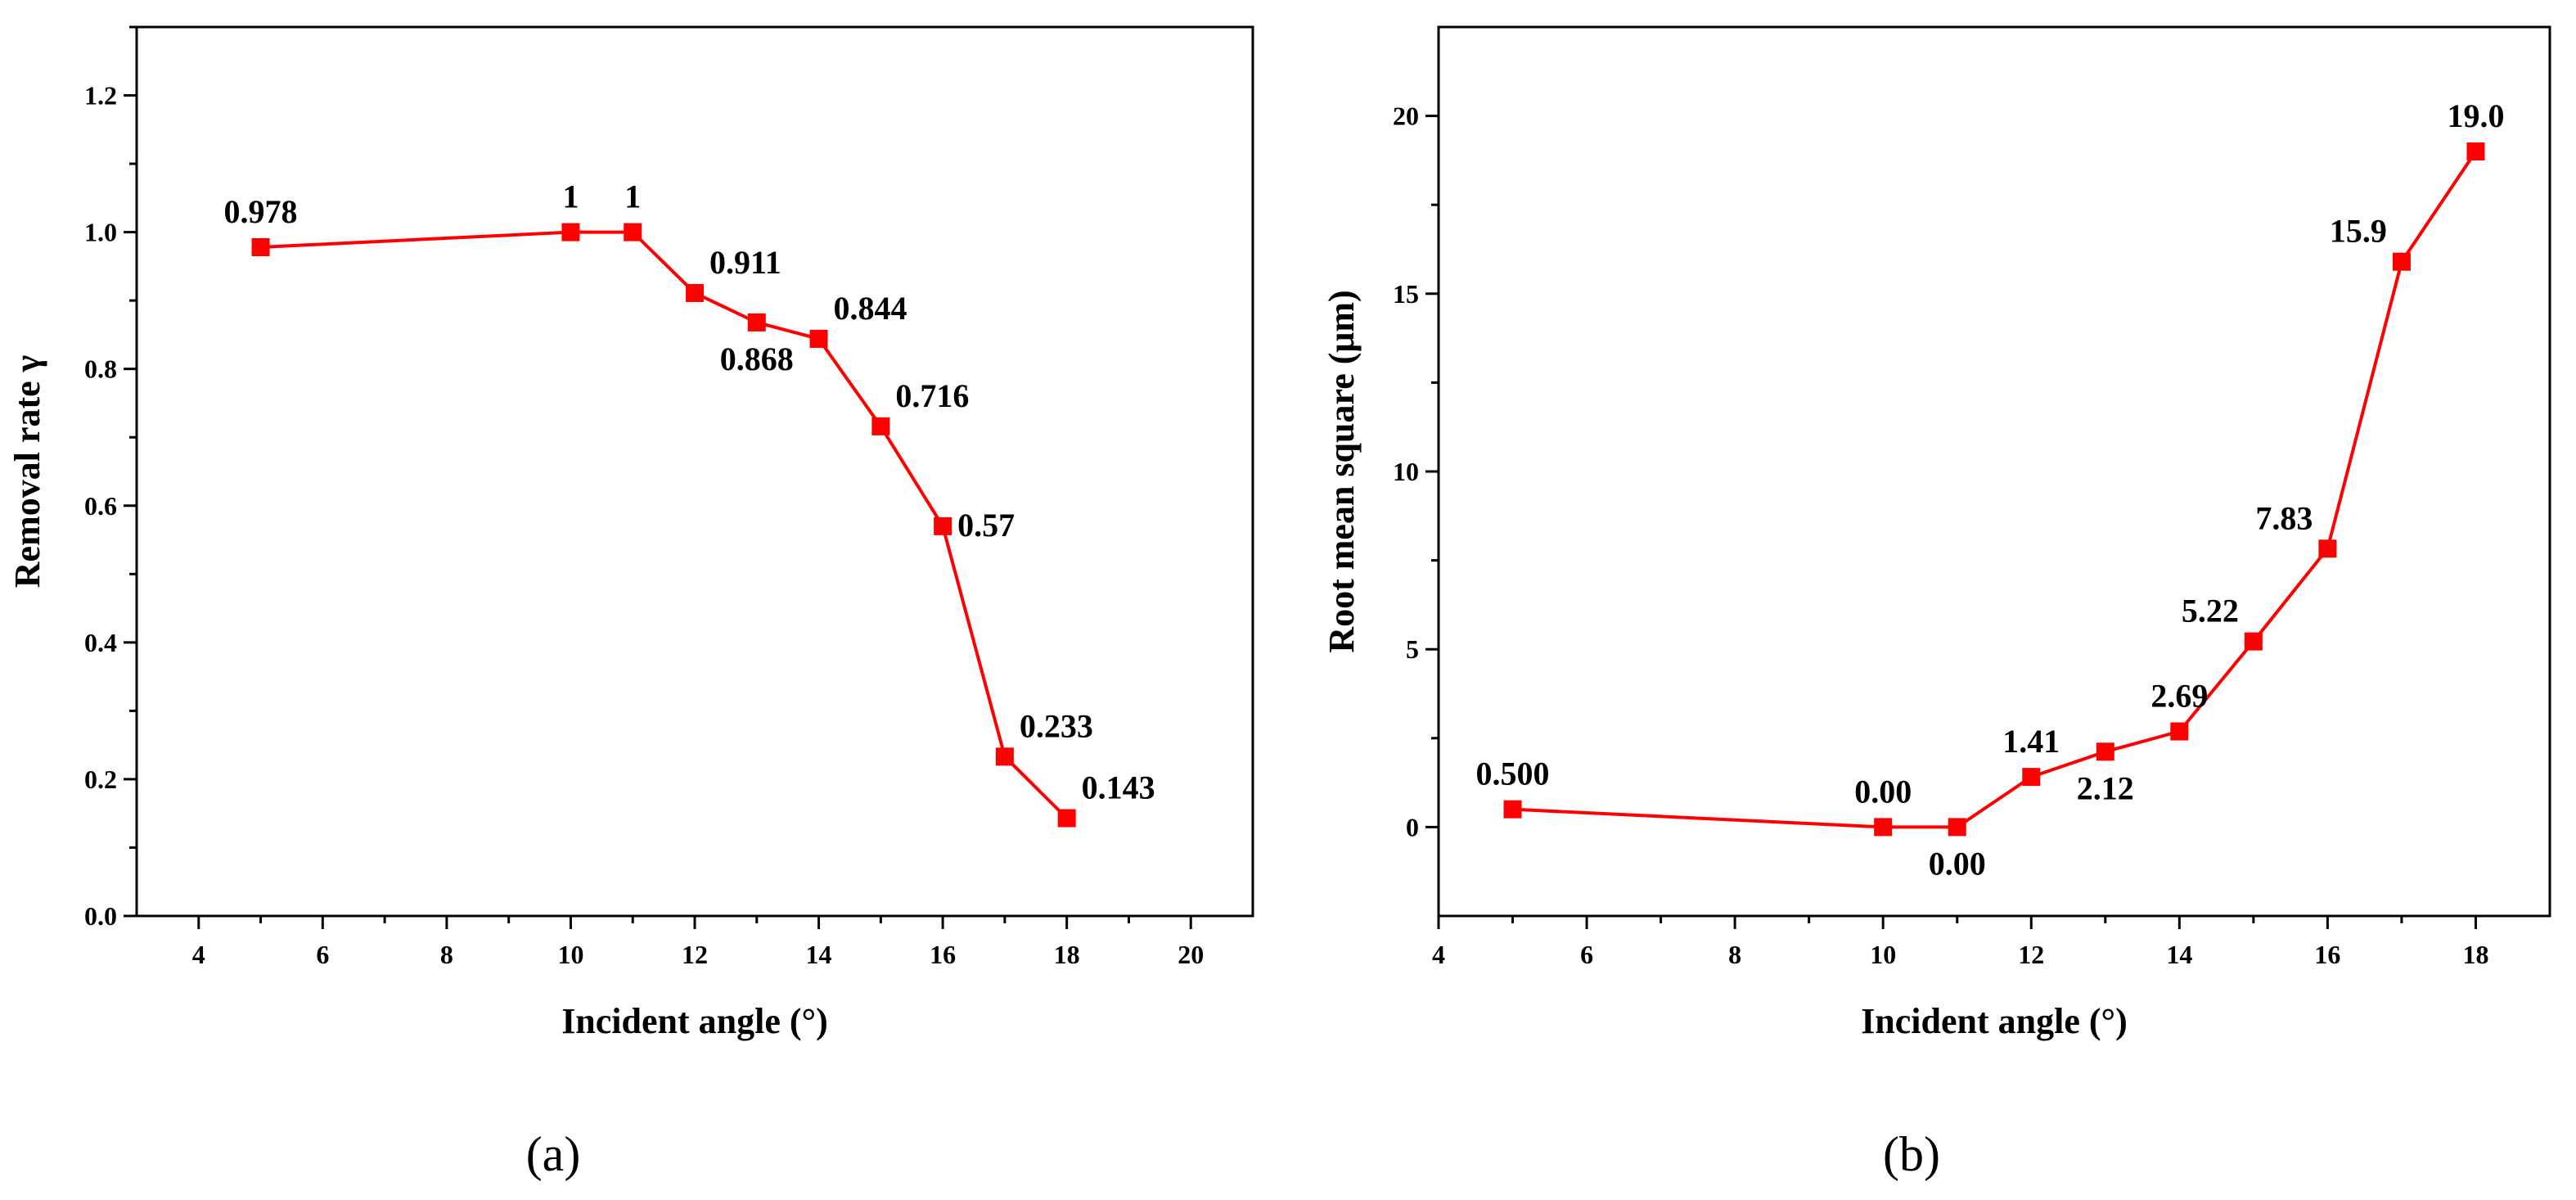 This screenshot has width=2576, height=1200. I want to click on data-label: 2.12, so click(2105, 787).